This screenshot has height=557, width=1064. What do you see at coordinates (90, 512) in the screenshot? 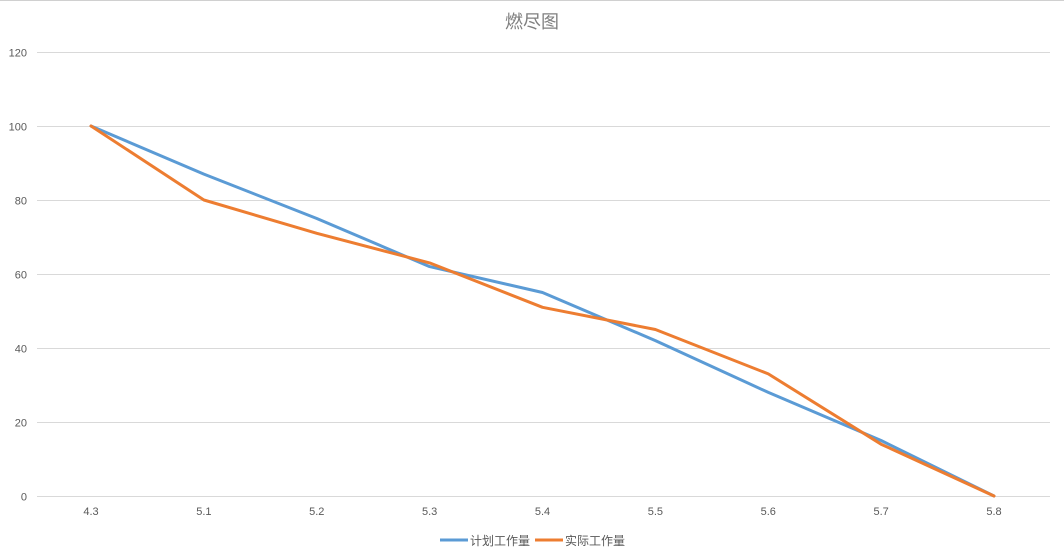
I see `x-tick-label: 4.3` at bounding box center [90, 512].